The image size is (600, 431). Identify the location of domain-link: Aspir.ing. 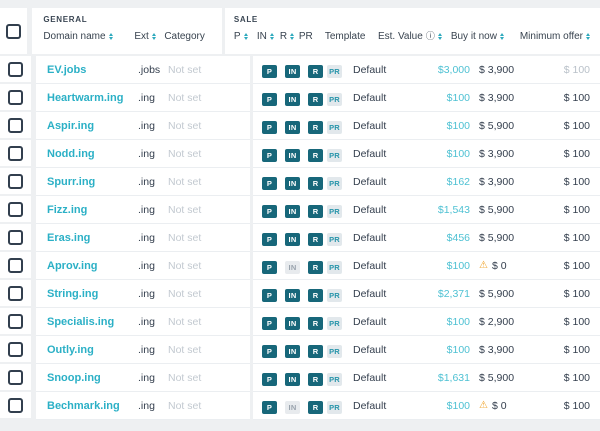
(71, 125).